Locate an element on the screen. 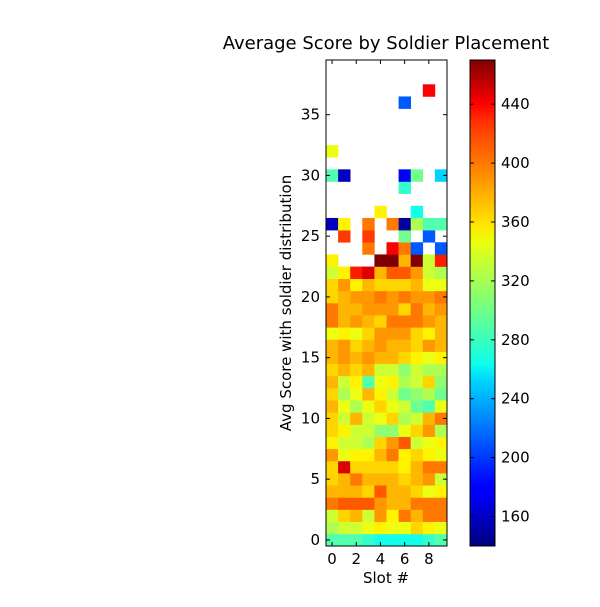 This screenshot has height=607, width=600. y-tick-label: 15 is located at coordinates (310, 358).